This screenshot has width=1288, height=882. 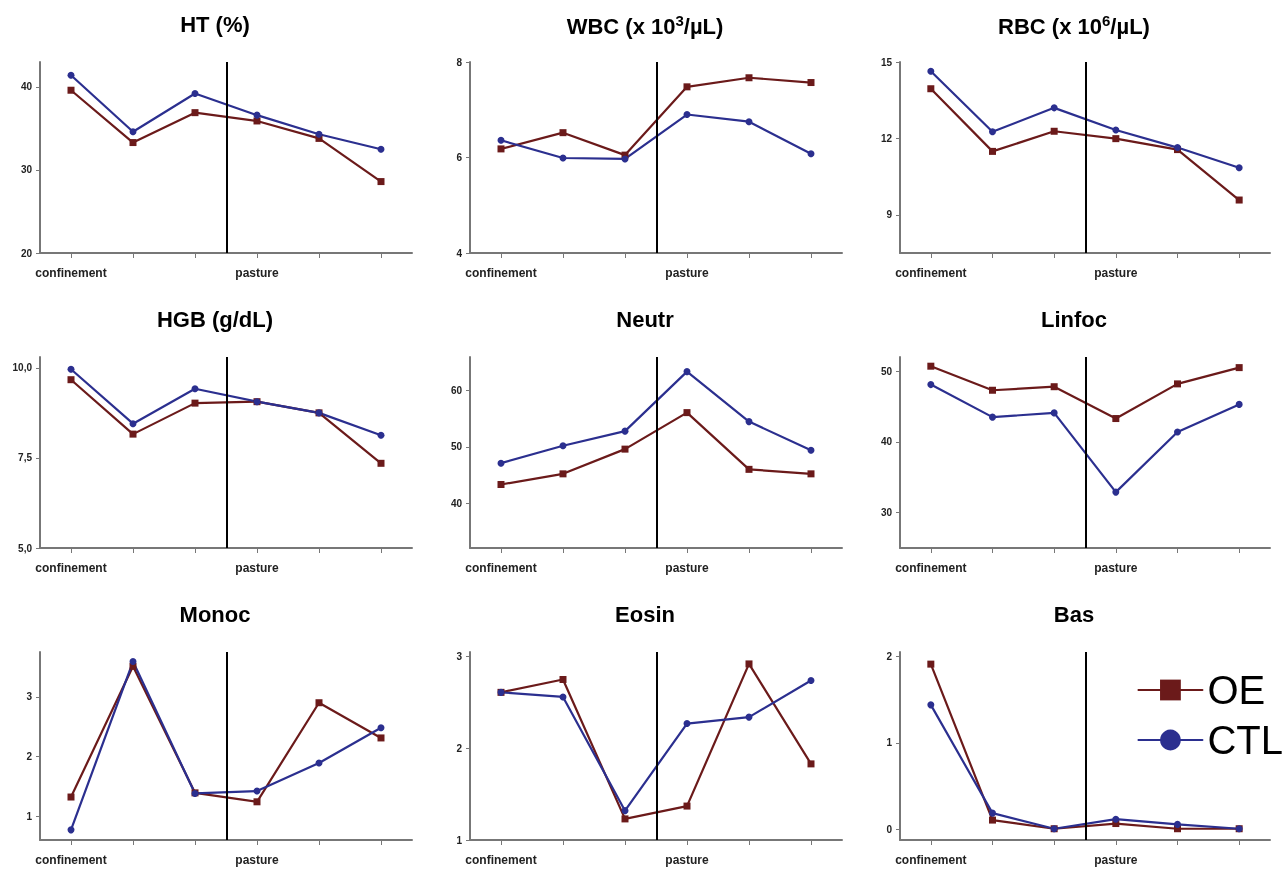 I want to click on chart-title: HGB (g/dL), so click(x=215, y=319).